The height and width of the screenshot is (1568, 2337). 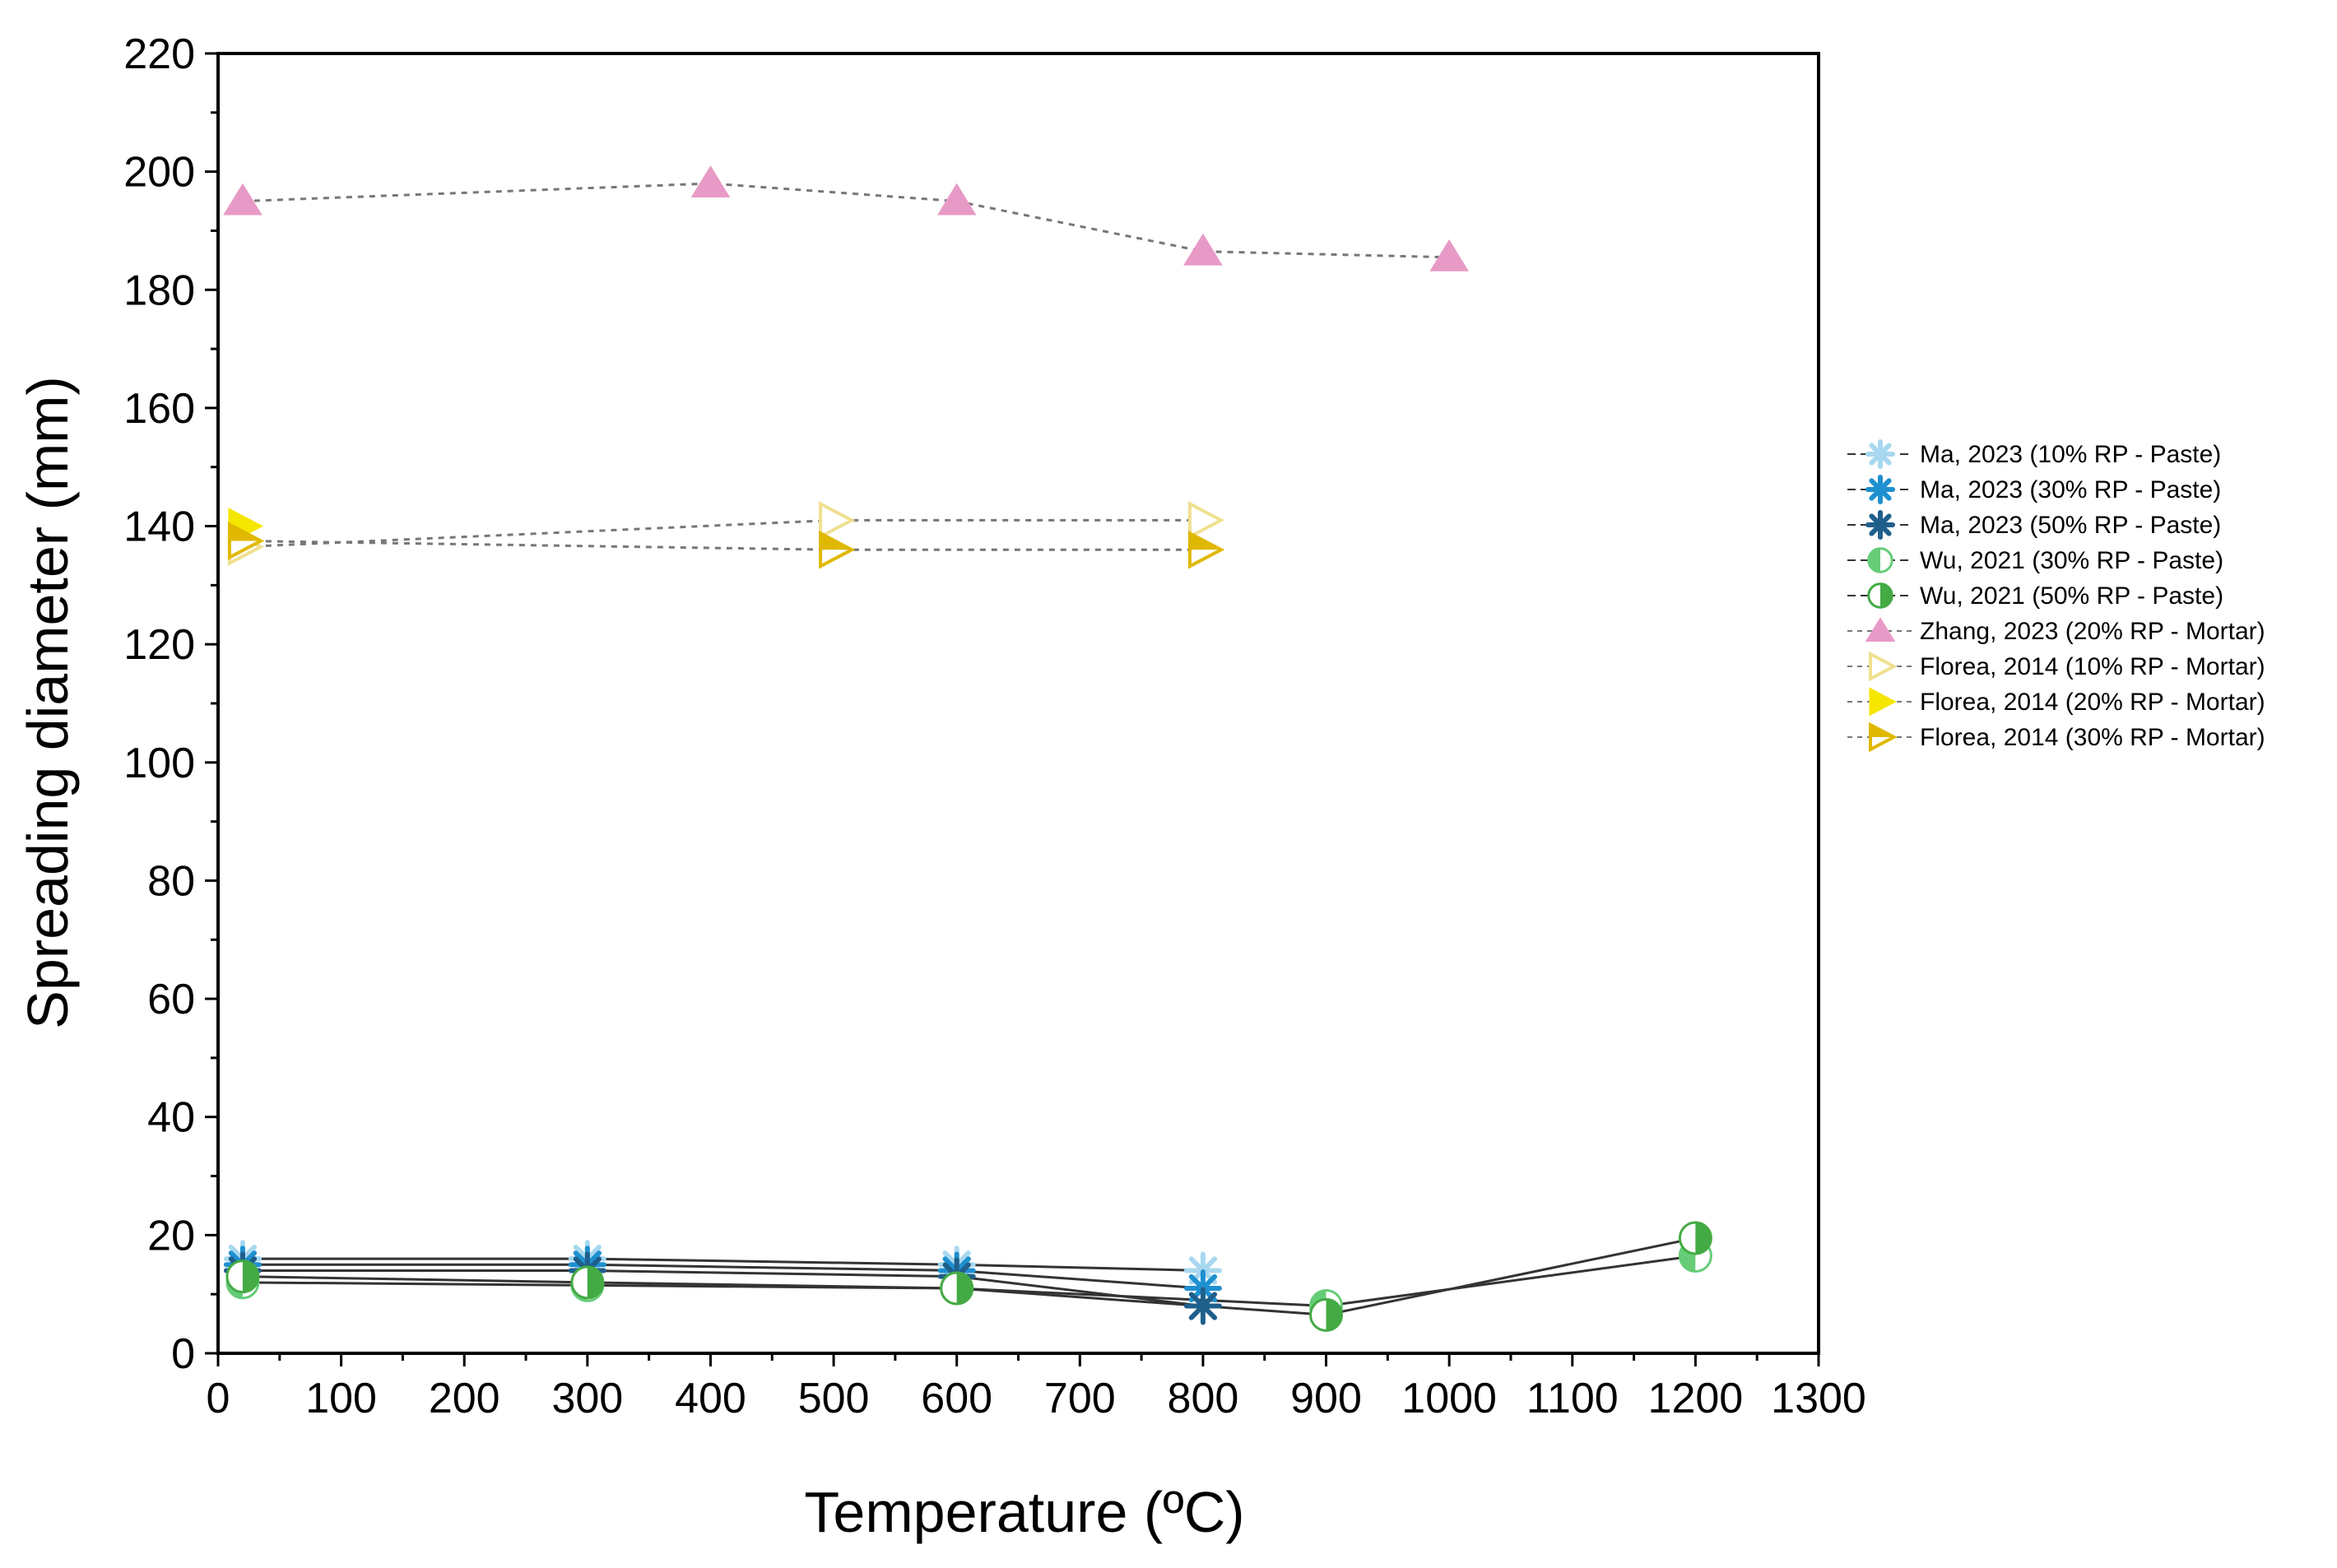 What do you see at coordinates (587, 1398) in the screenshot?
I see `x-tick-label: 300` at bounding box center [587, 1398].